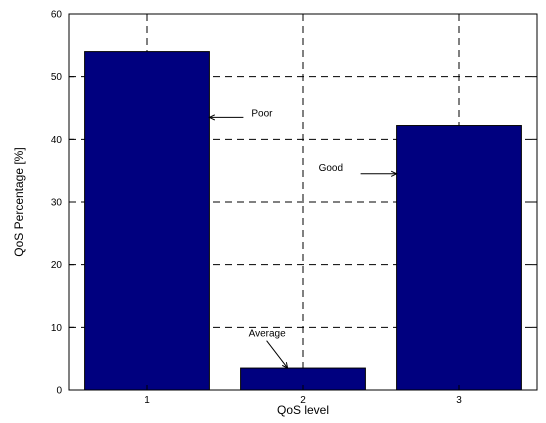  What do you see at coordinates (19, 201) in the screenshot?
I see `y-axis-label: QoS Percentage [%]` at bounding box center [19, 201].